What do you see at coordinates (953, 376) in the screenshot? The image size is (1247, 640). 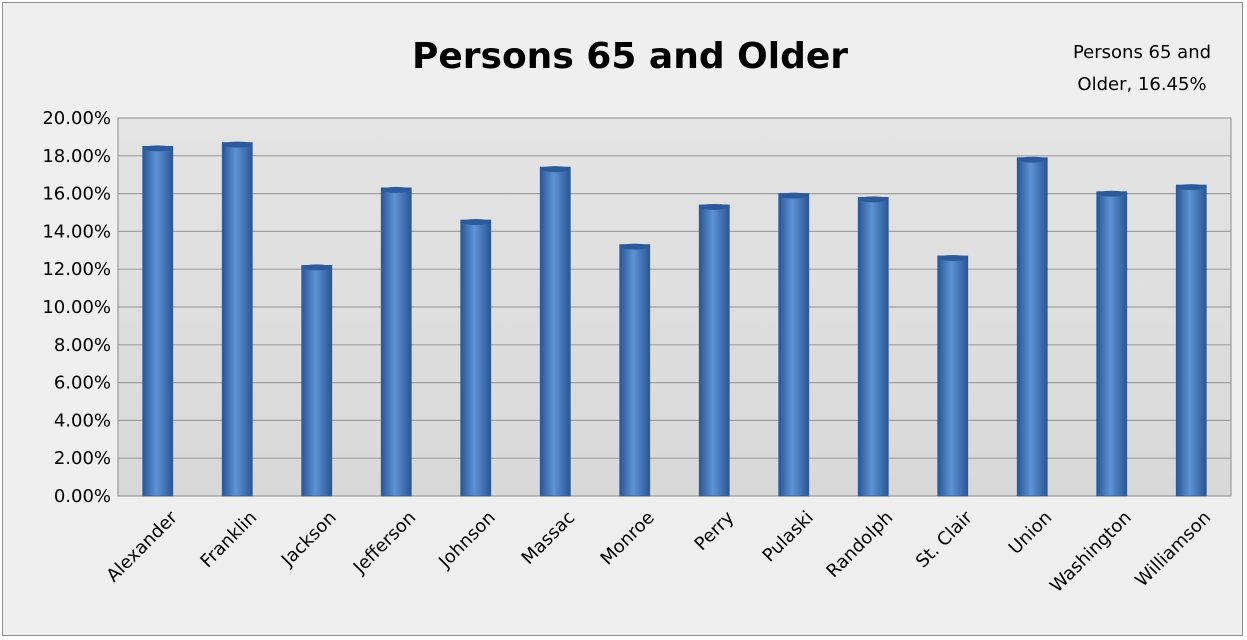 I see `bar-st-clair` at bounding box center [953, 376].